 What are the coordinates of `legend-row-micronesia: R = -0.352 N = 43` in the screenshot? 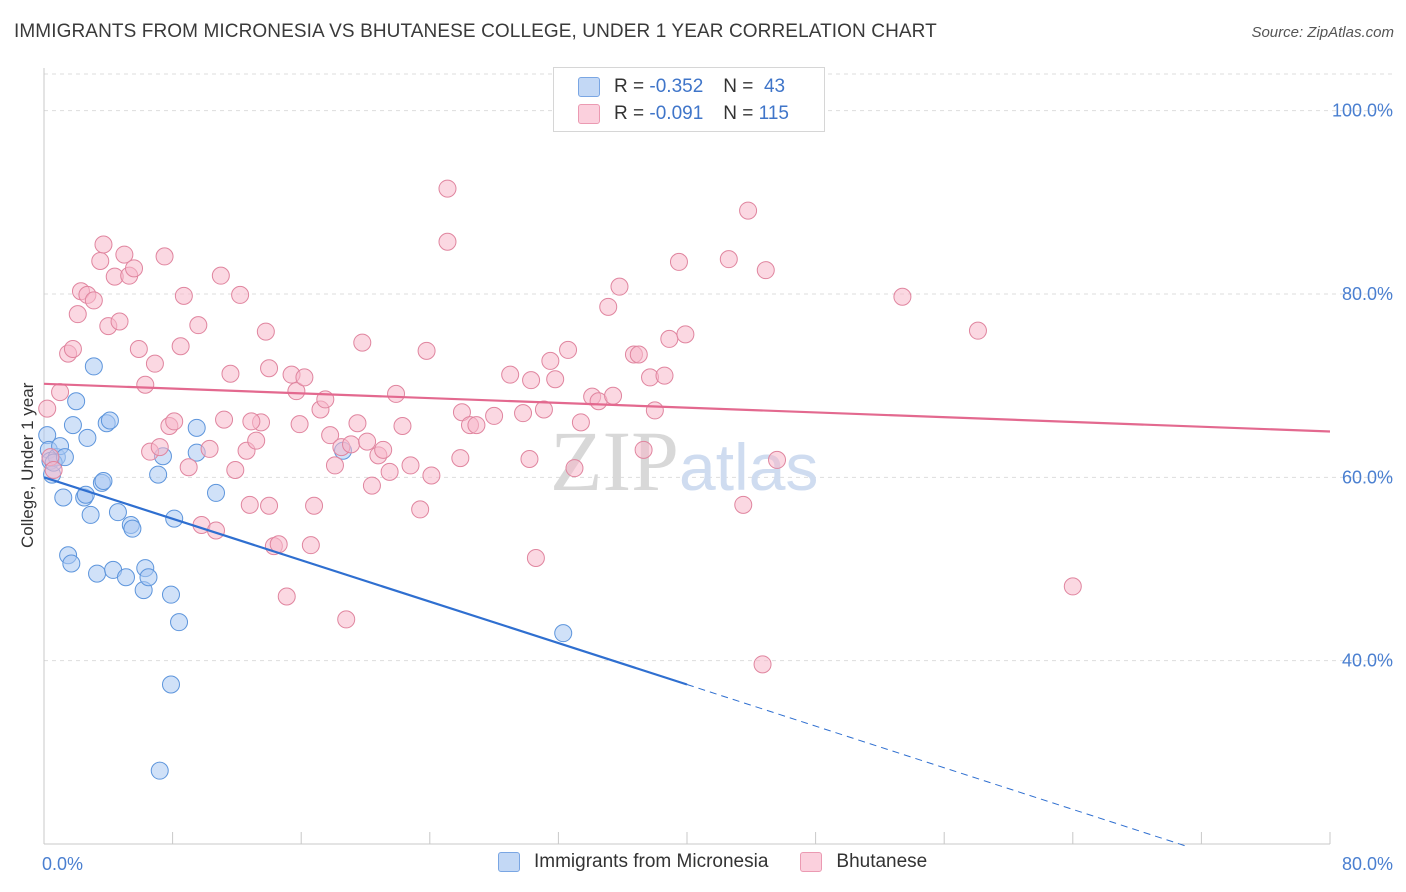 It's located at (681, 87).